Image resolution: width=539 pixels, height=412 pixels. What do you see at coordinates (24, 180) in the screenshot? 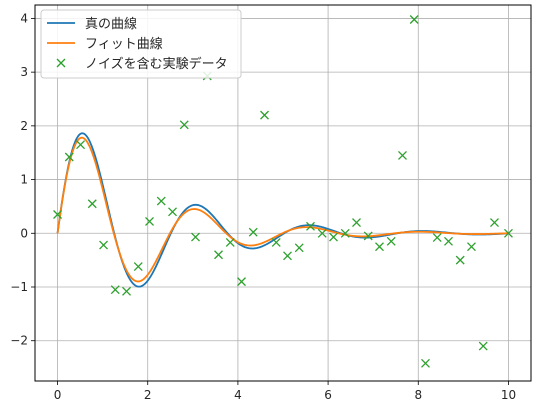
I see `y-tick-label: 1` at bounding box center [24, 180].